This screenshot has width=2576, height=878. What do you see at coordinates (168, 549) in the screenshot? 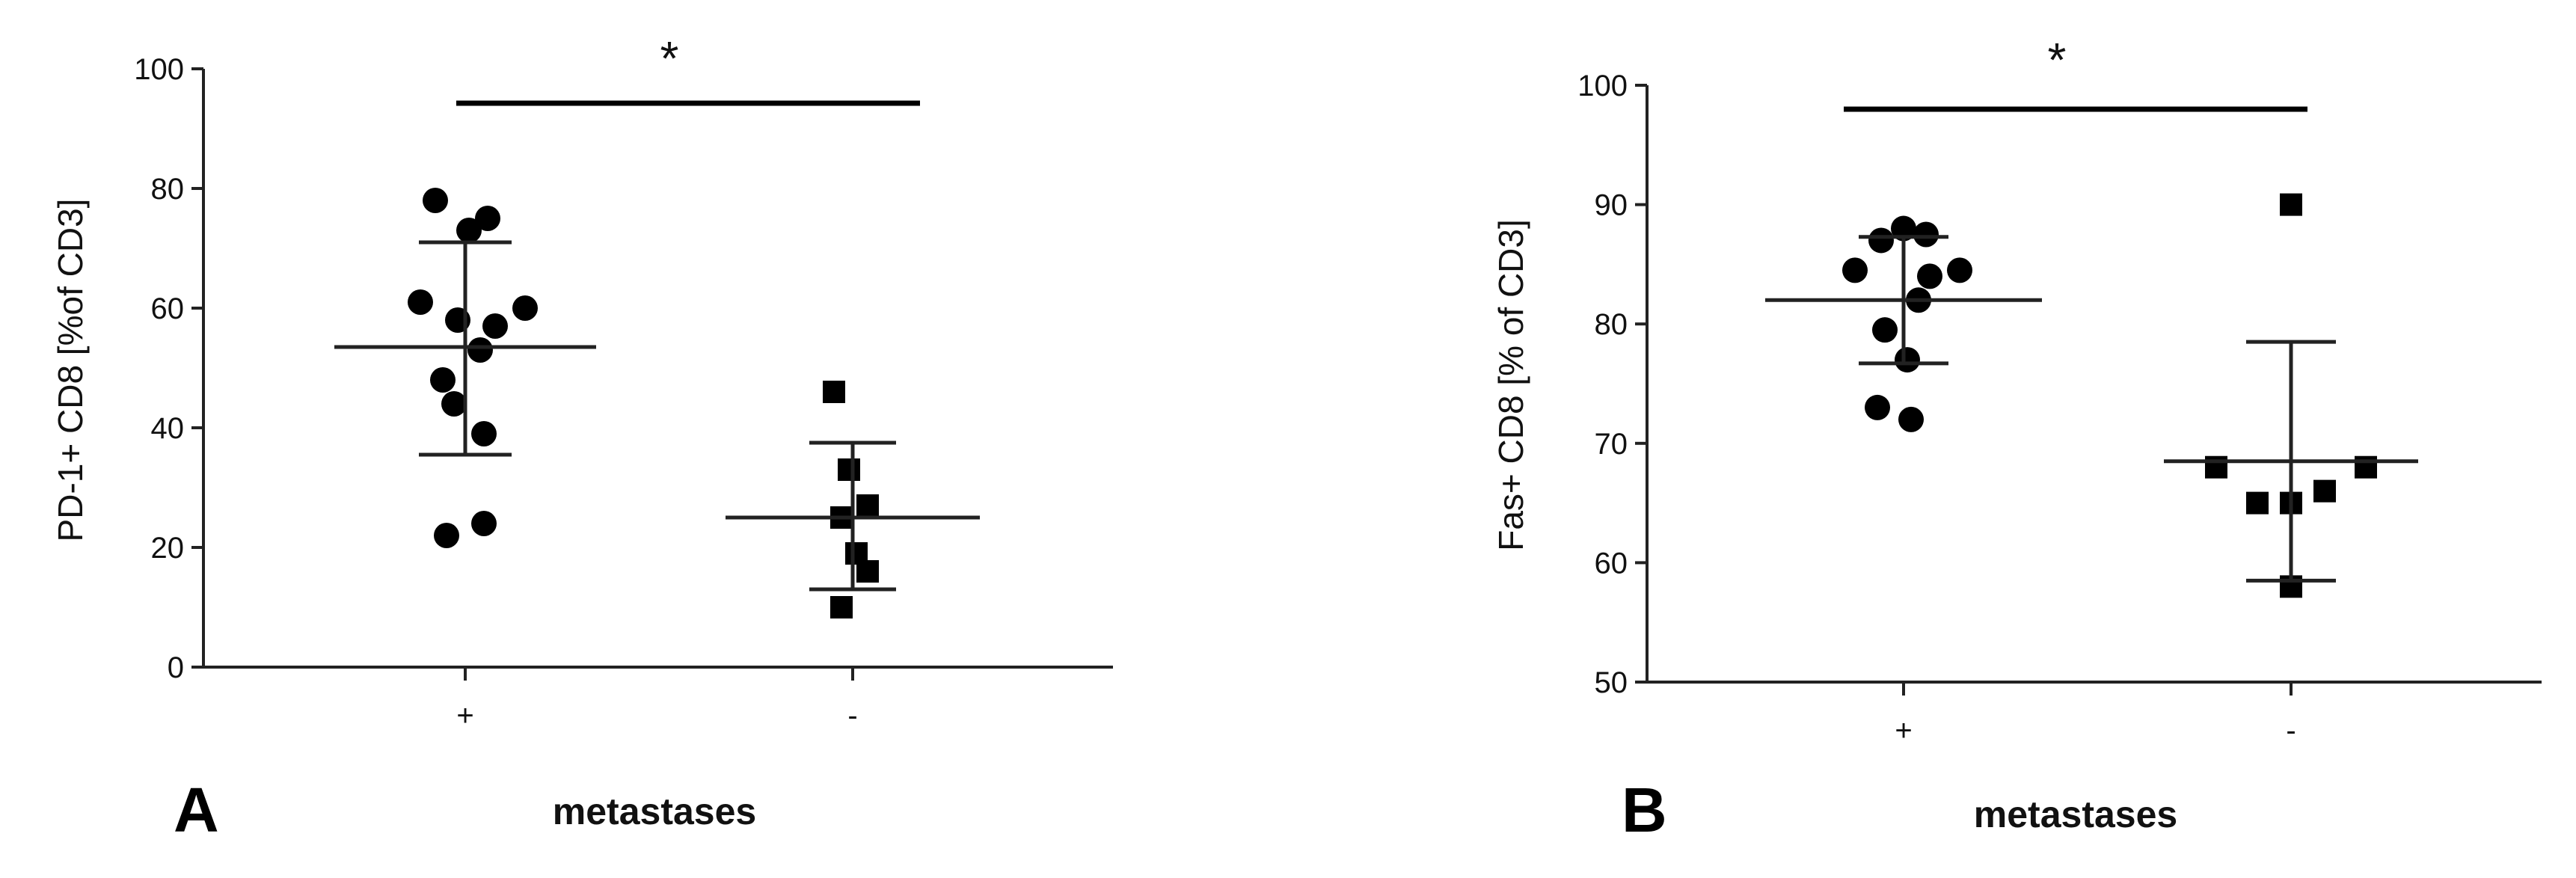
I see `panel-a-y-tick-label: 20` at bounding box center [168, 549].